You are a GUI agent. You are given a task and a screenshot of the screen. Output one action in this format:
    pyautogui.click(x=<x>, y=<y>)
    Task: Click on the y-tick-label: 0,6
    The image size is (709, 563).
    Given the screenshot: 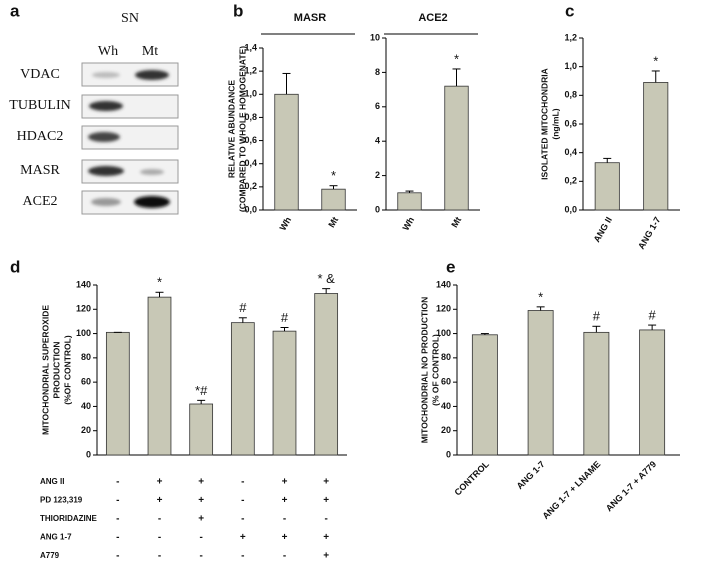 What is the action you would take?
    pyautogui.click(x=570, y=123)
    